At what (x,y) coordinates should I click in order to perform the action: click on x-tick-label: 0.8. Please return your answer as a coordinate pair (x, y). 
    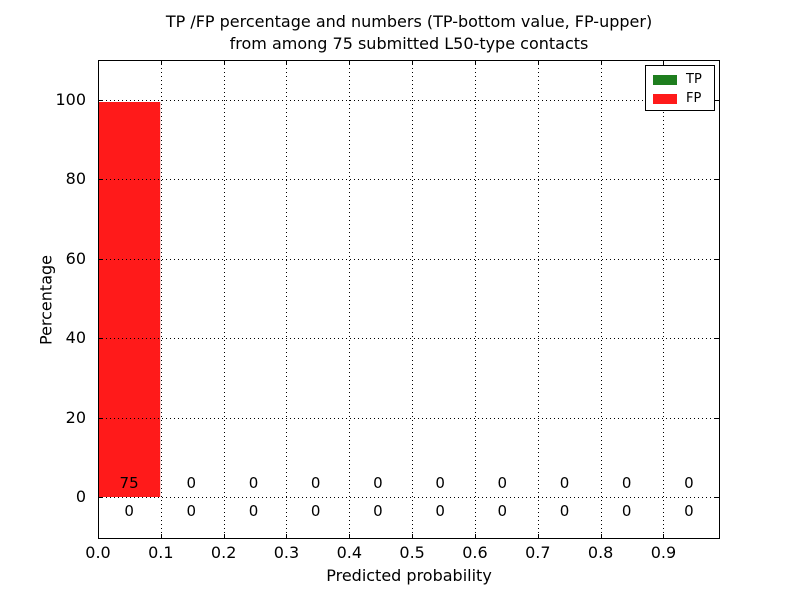
    Looking at the image, I should click on (600, 552).